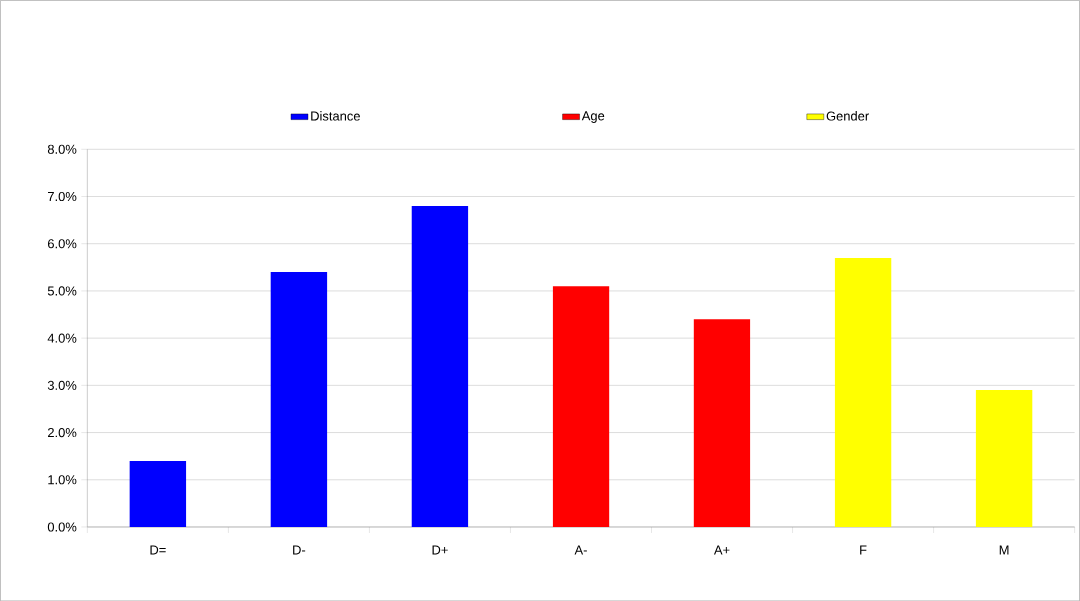 The height and width of the screenshot is (601, 1080). Describe the element at coordinates (847, 115) in the screenshot. I see `legend-label: Gender` at that location.